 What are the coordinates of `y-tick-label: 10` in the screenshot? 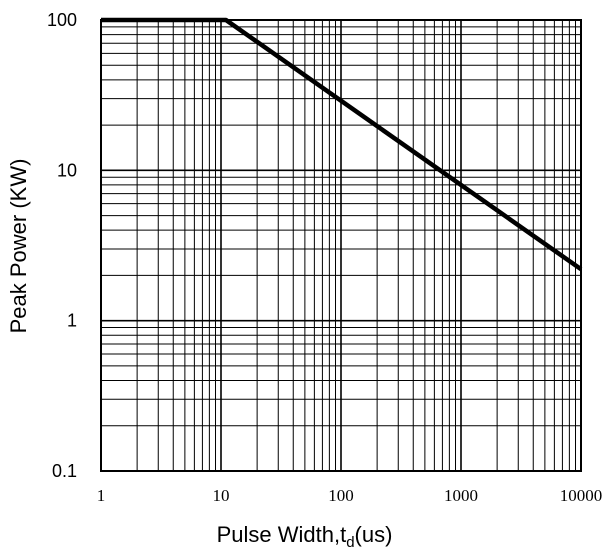 It's located at (67, 170).